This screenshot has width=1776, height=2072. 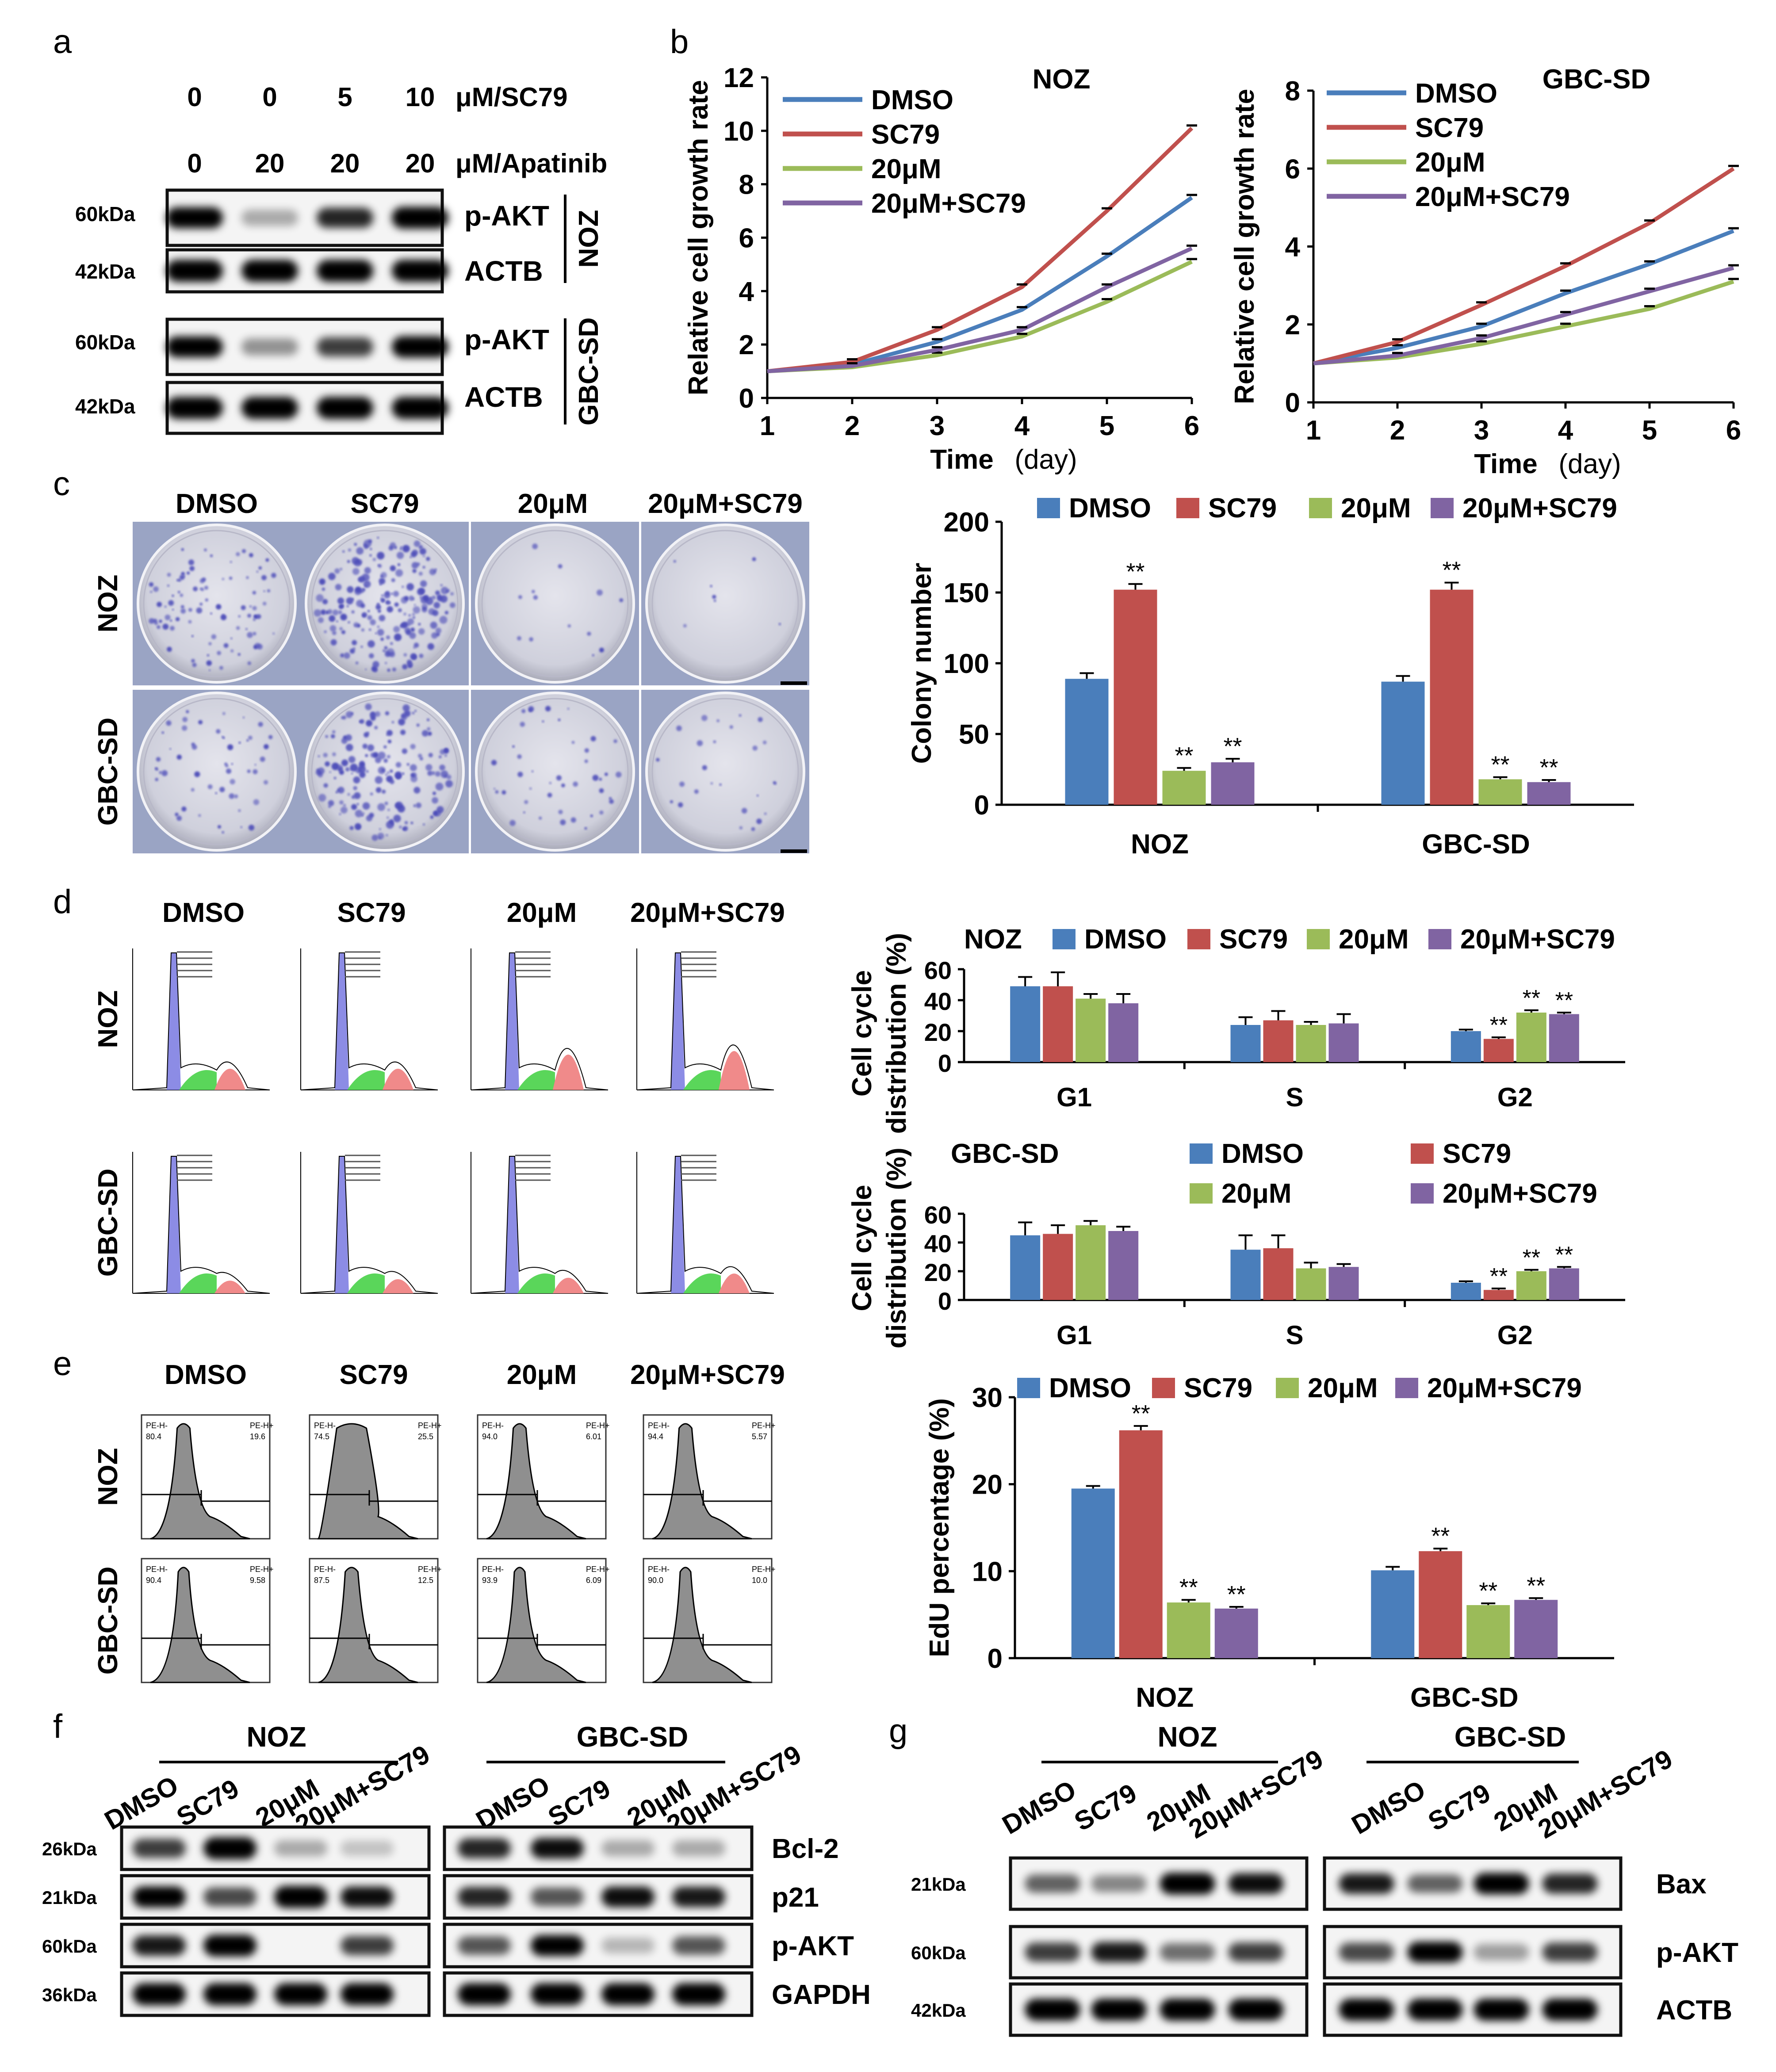 What do you see at coordinates (705, 1225) in the screenshot?
I see `hist-outline-r2c4` at bounding box center [705, 1225].